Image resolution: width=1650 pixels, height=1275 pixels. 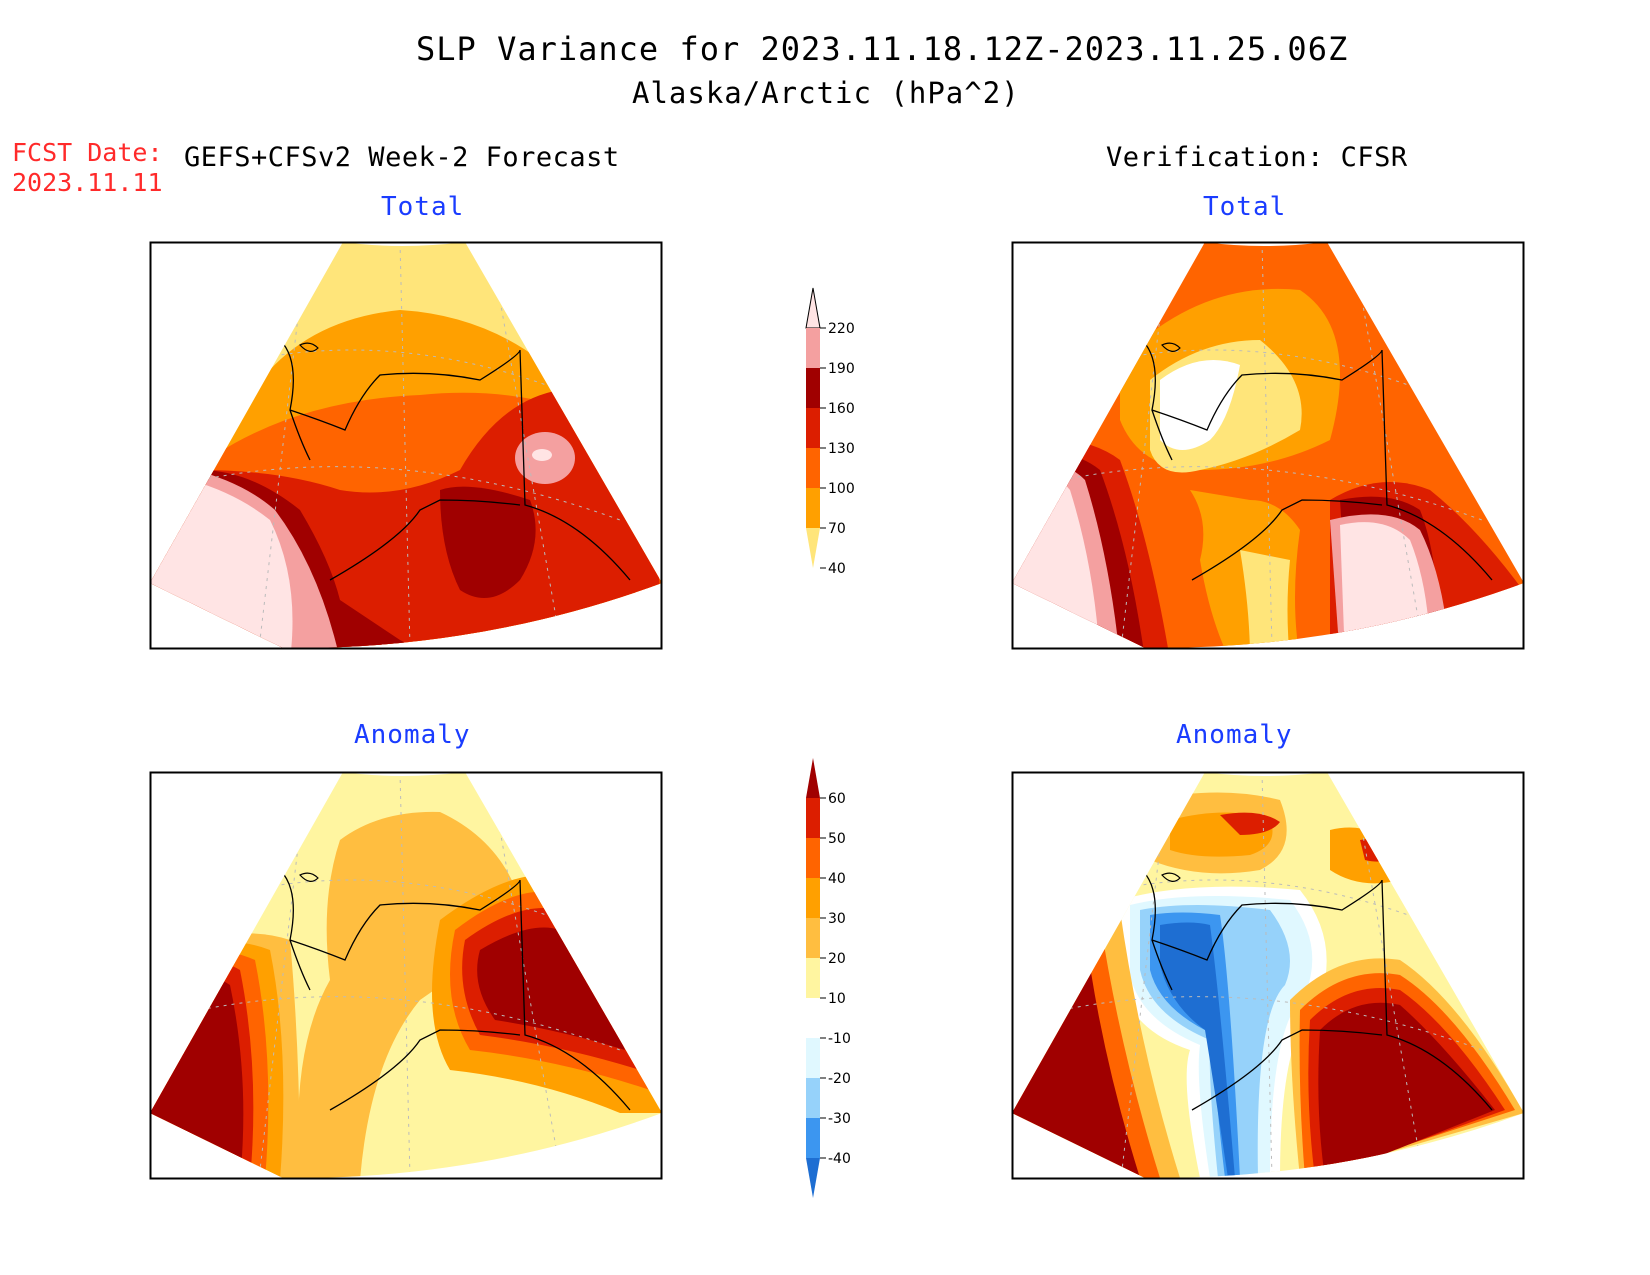 I want to click on left-column-heading: GEFS+CFSv2 Week-2 Forecast, so click(x=402, y=157).